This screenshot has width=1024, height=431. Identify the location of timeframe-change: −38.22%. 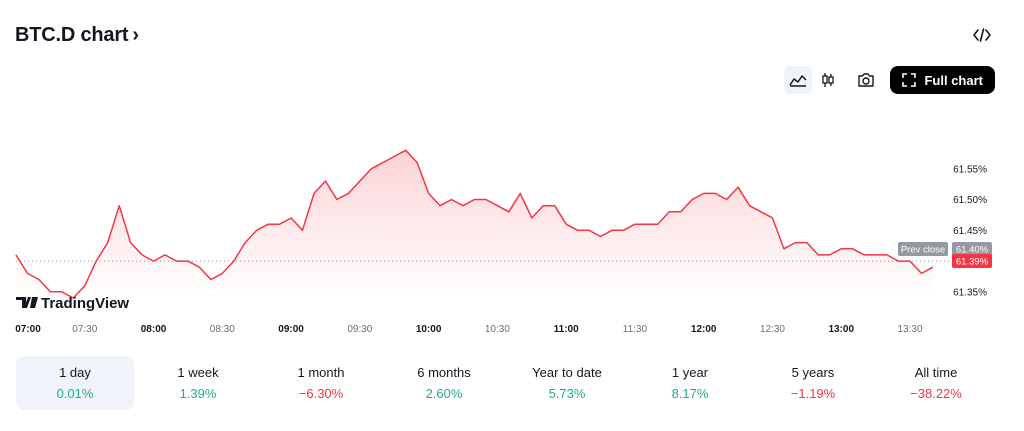
(936, 393).